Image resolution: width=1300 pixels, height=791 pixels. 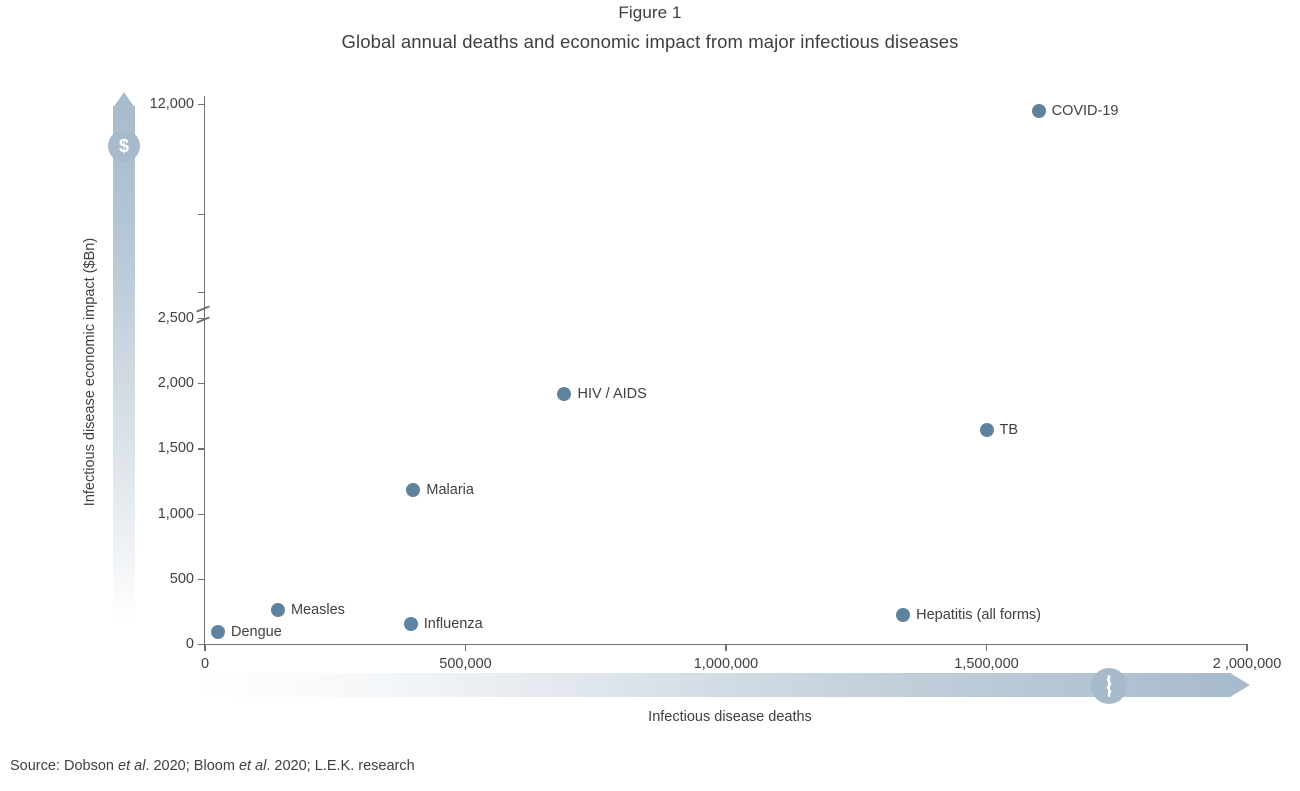 What do you see at coordinates (453, 624) in the screenshot?
I see `data-point-label: Influenza` at bounding box center [453, 624].